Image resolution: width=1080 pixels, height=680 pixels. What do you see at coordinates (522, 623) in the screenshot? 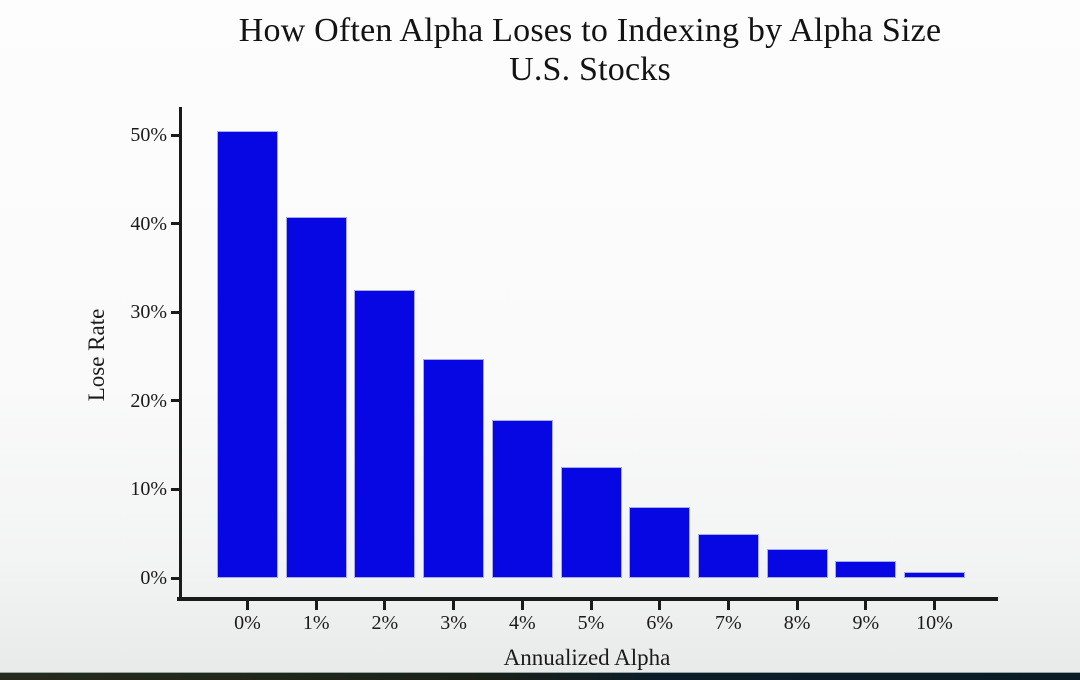
I see `x-tick-label: 4%` at bounding box center [522, 623].